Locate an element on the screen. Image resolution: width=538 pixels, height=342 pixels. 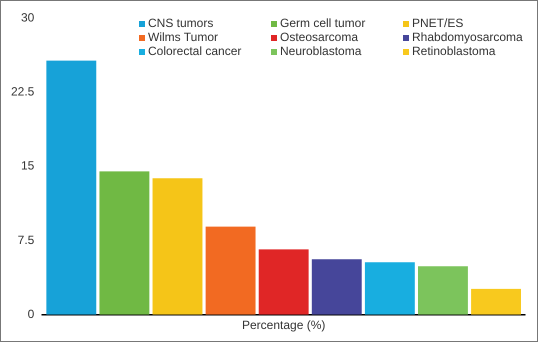
legend-label: Osteosarcoma is located at coordinates (319, 37).